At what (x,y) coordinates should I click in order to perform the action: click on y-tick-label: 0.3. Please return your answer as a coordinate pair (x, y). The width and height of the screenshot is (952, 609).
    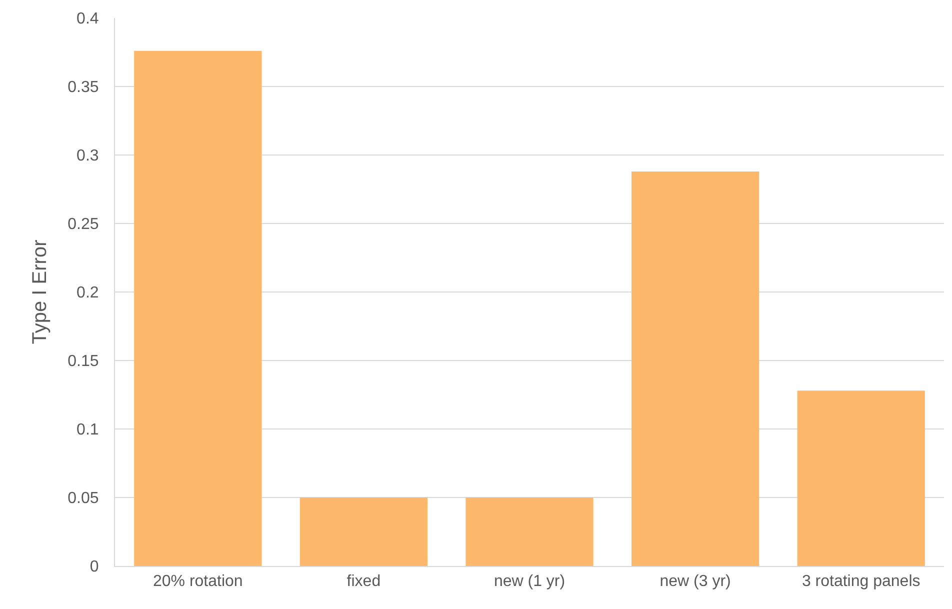
    Looking at the image, I should click on (87, 156).